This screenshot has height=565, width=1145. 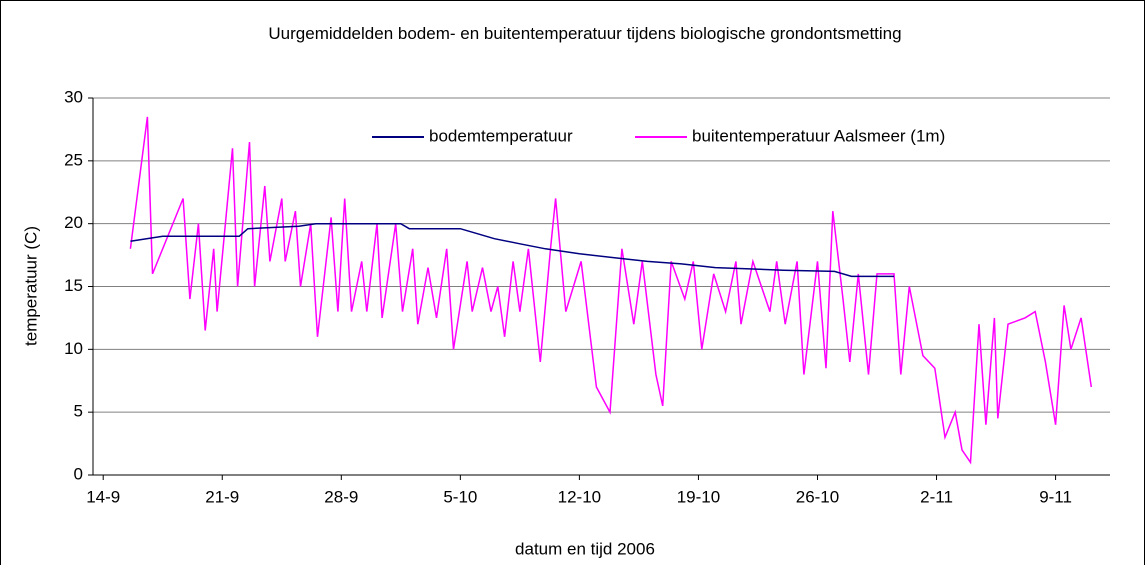 What do you see at coordinates (501, 135) in the screenshot?
I see `legend-label: bodemtemperatuur` at bounding box center [501, 135].